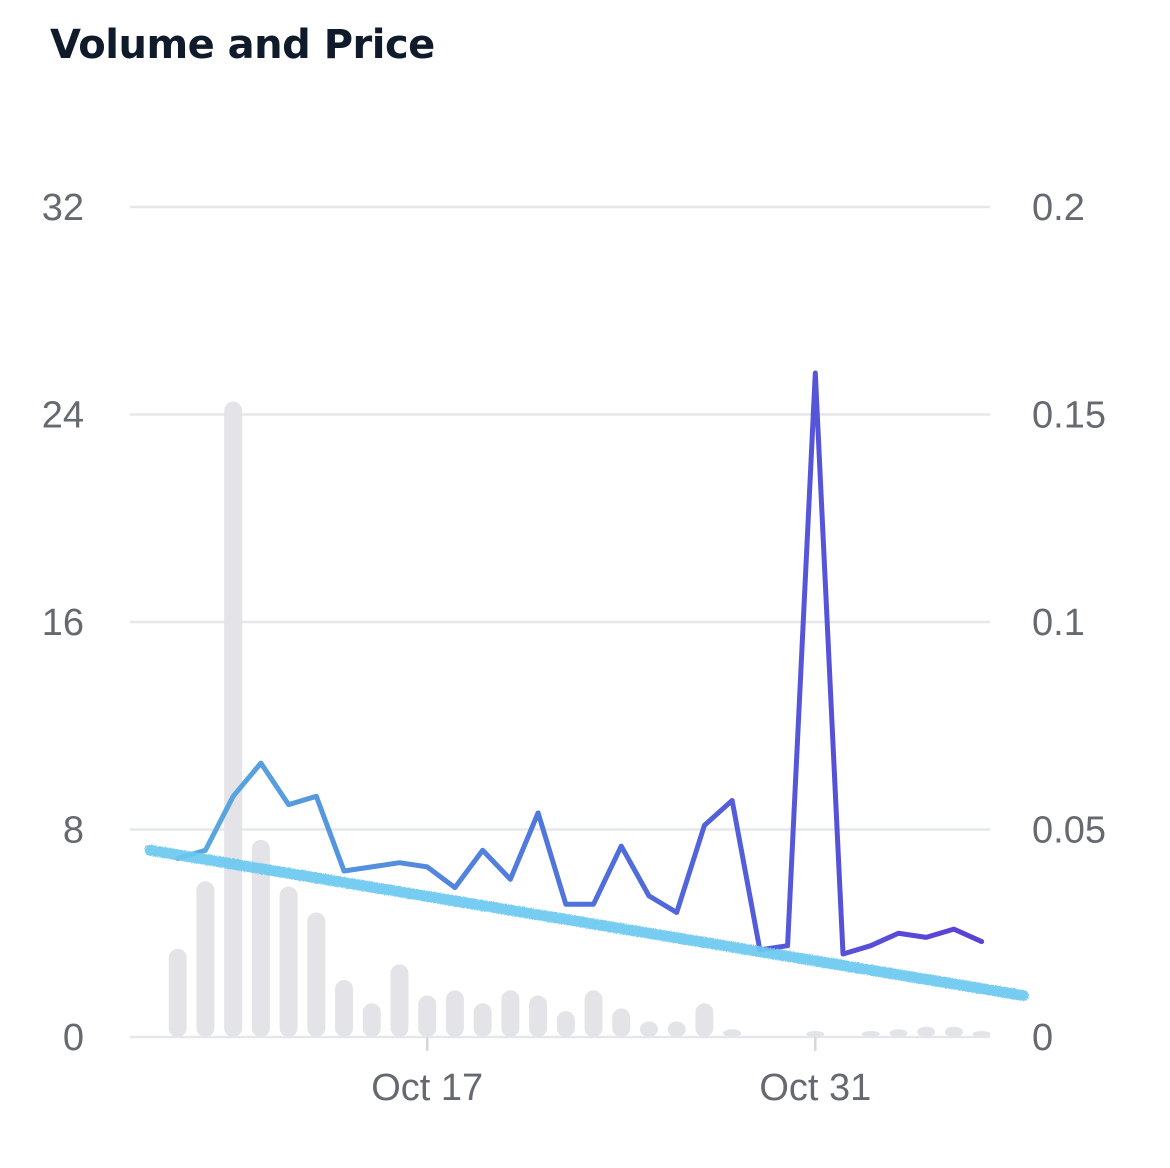 The image size is (1170, 1168). I want to click on overlay-annotations, so click(592, 895).